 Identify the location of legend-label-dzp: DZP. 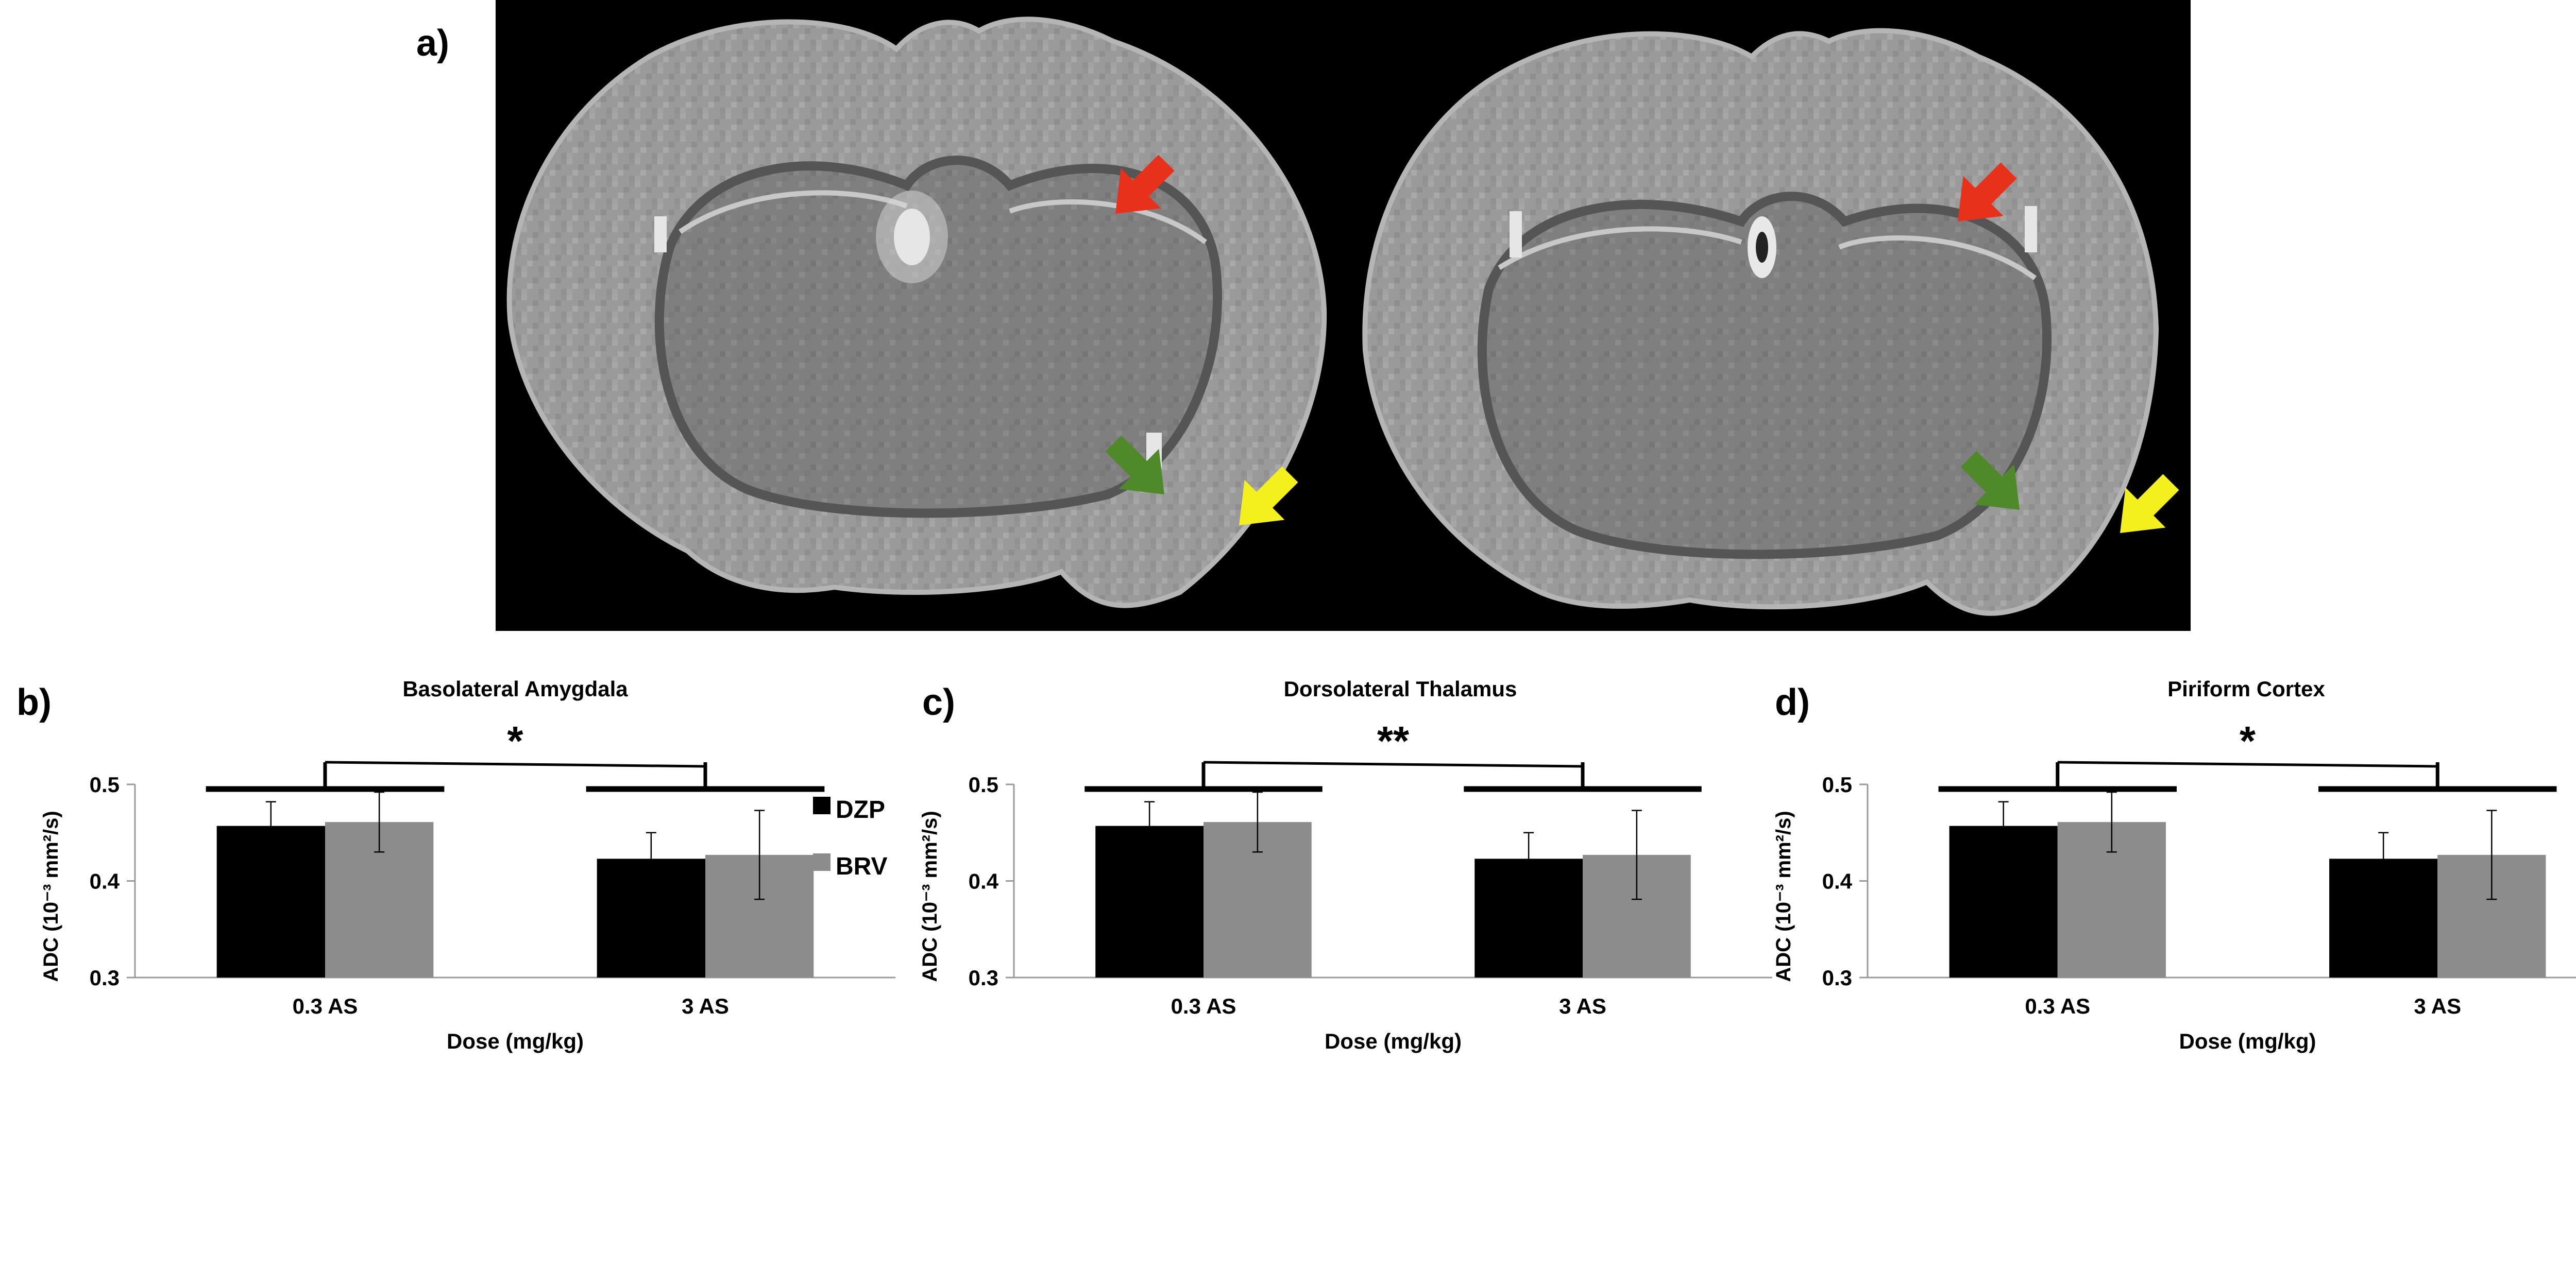
(860, 810).